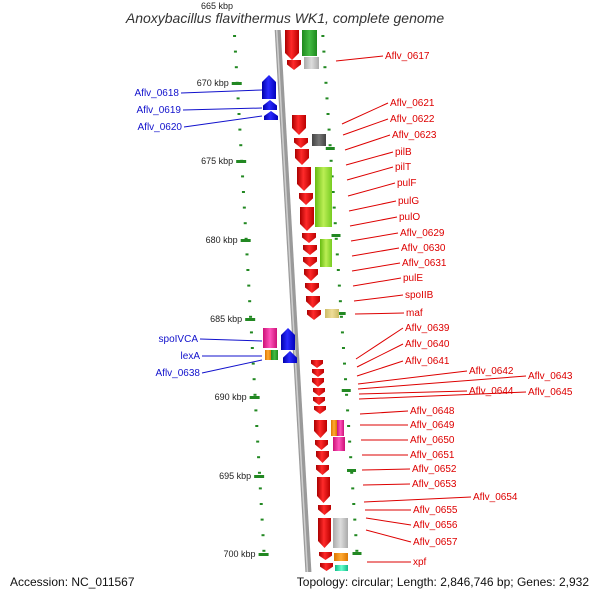 The width and height of the screenshot is (600, 600). I want to click on gene-label-right: Aflv_0629, so click(422, 233).